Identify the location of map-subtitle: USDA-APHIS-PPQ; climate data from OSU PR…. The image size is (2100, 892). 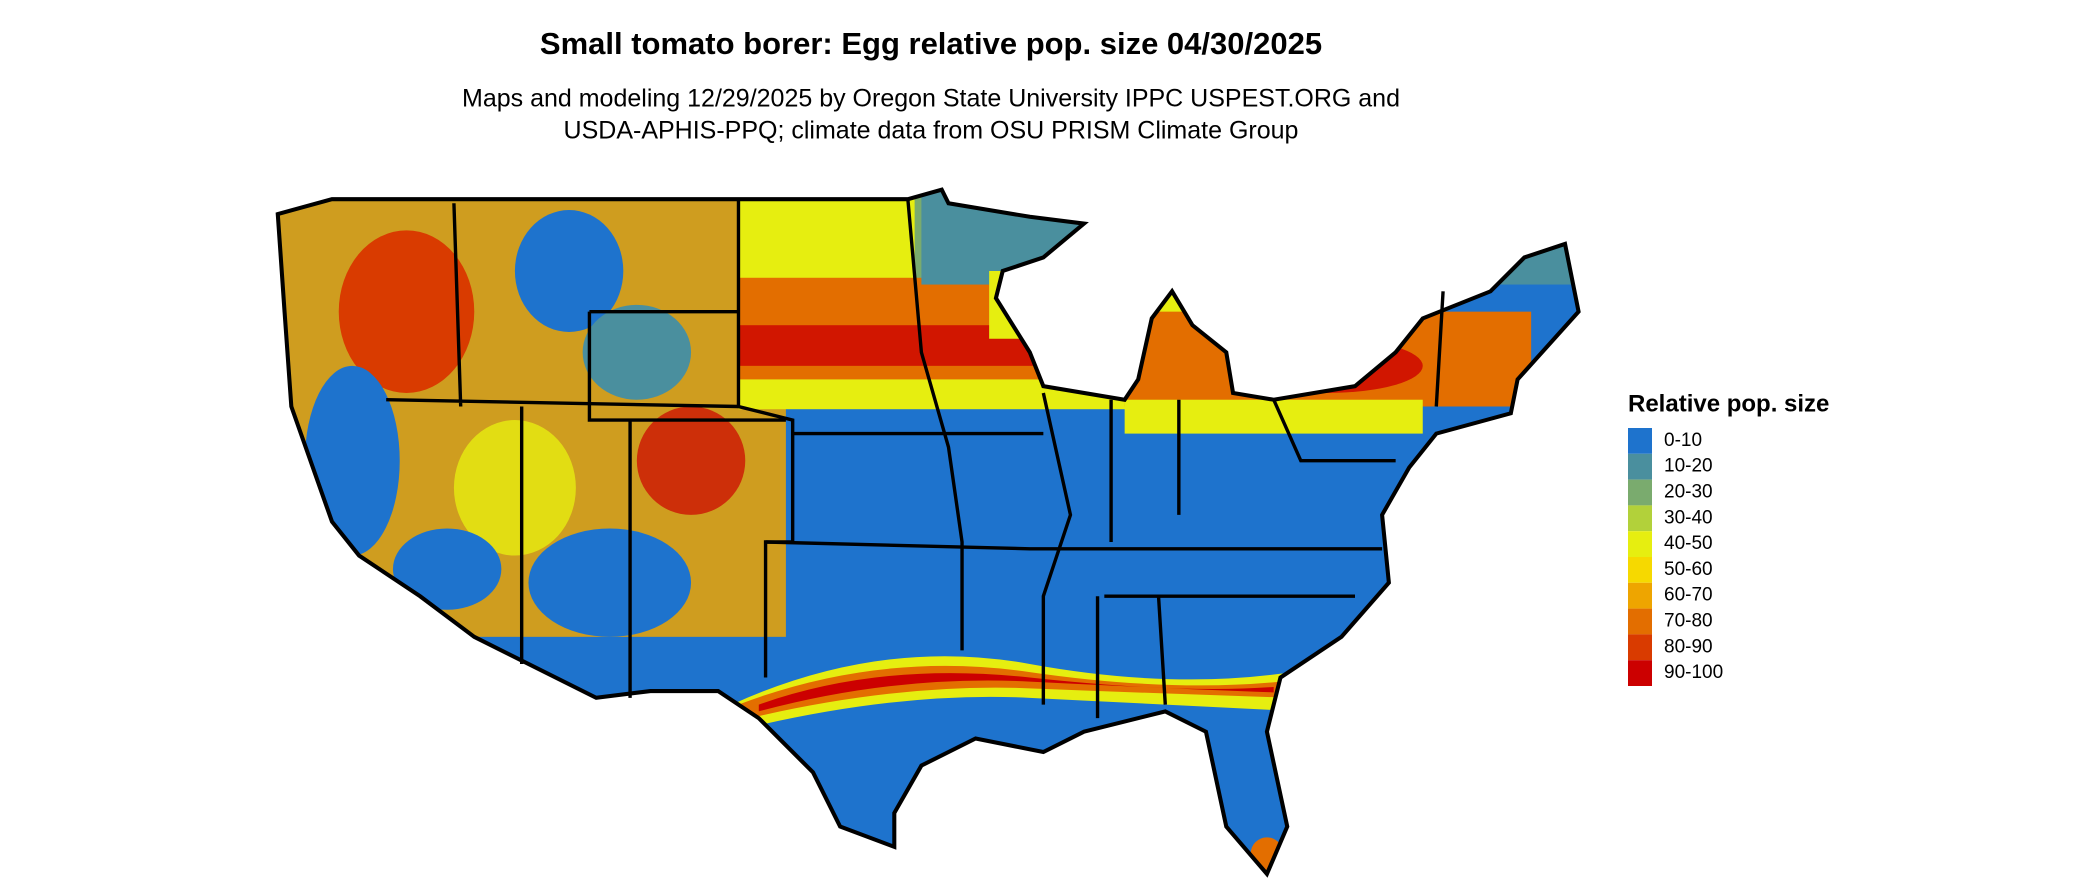
(931, 131).